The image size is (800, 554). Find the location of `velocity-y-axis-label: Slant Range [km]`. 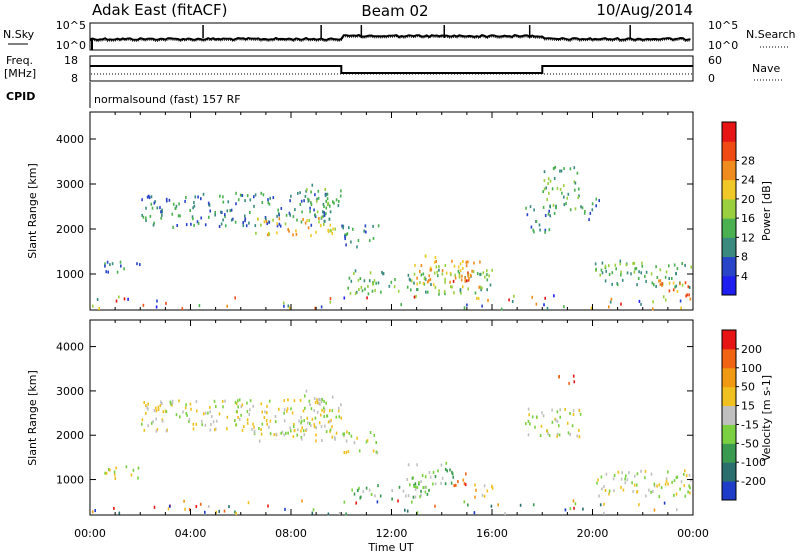

velocity-y-axis-label: Slant Range [km] is located at coordinates (32, 418).